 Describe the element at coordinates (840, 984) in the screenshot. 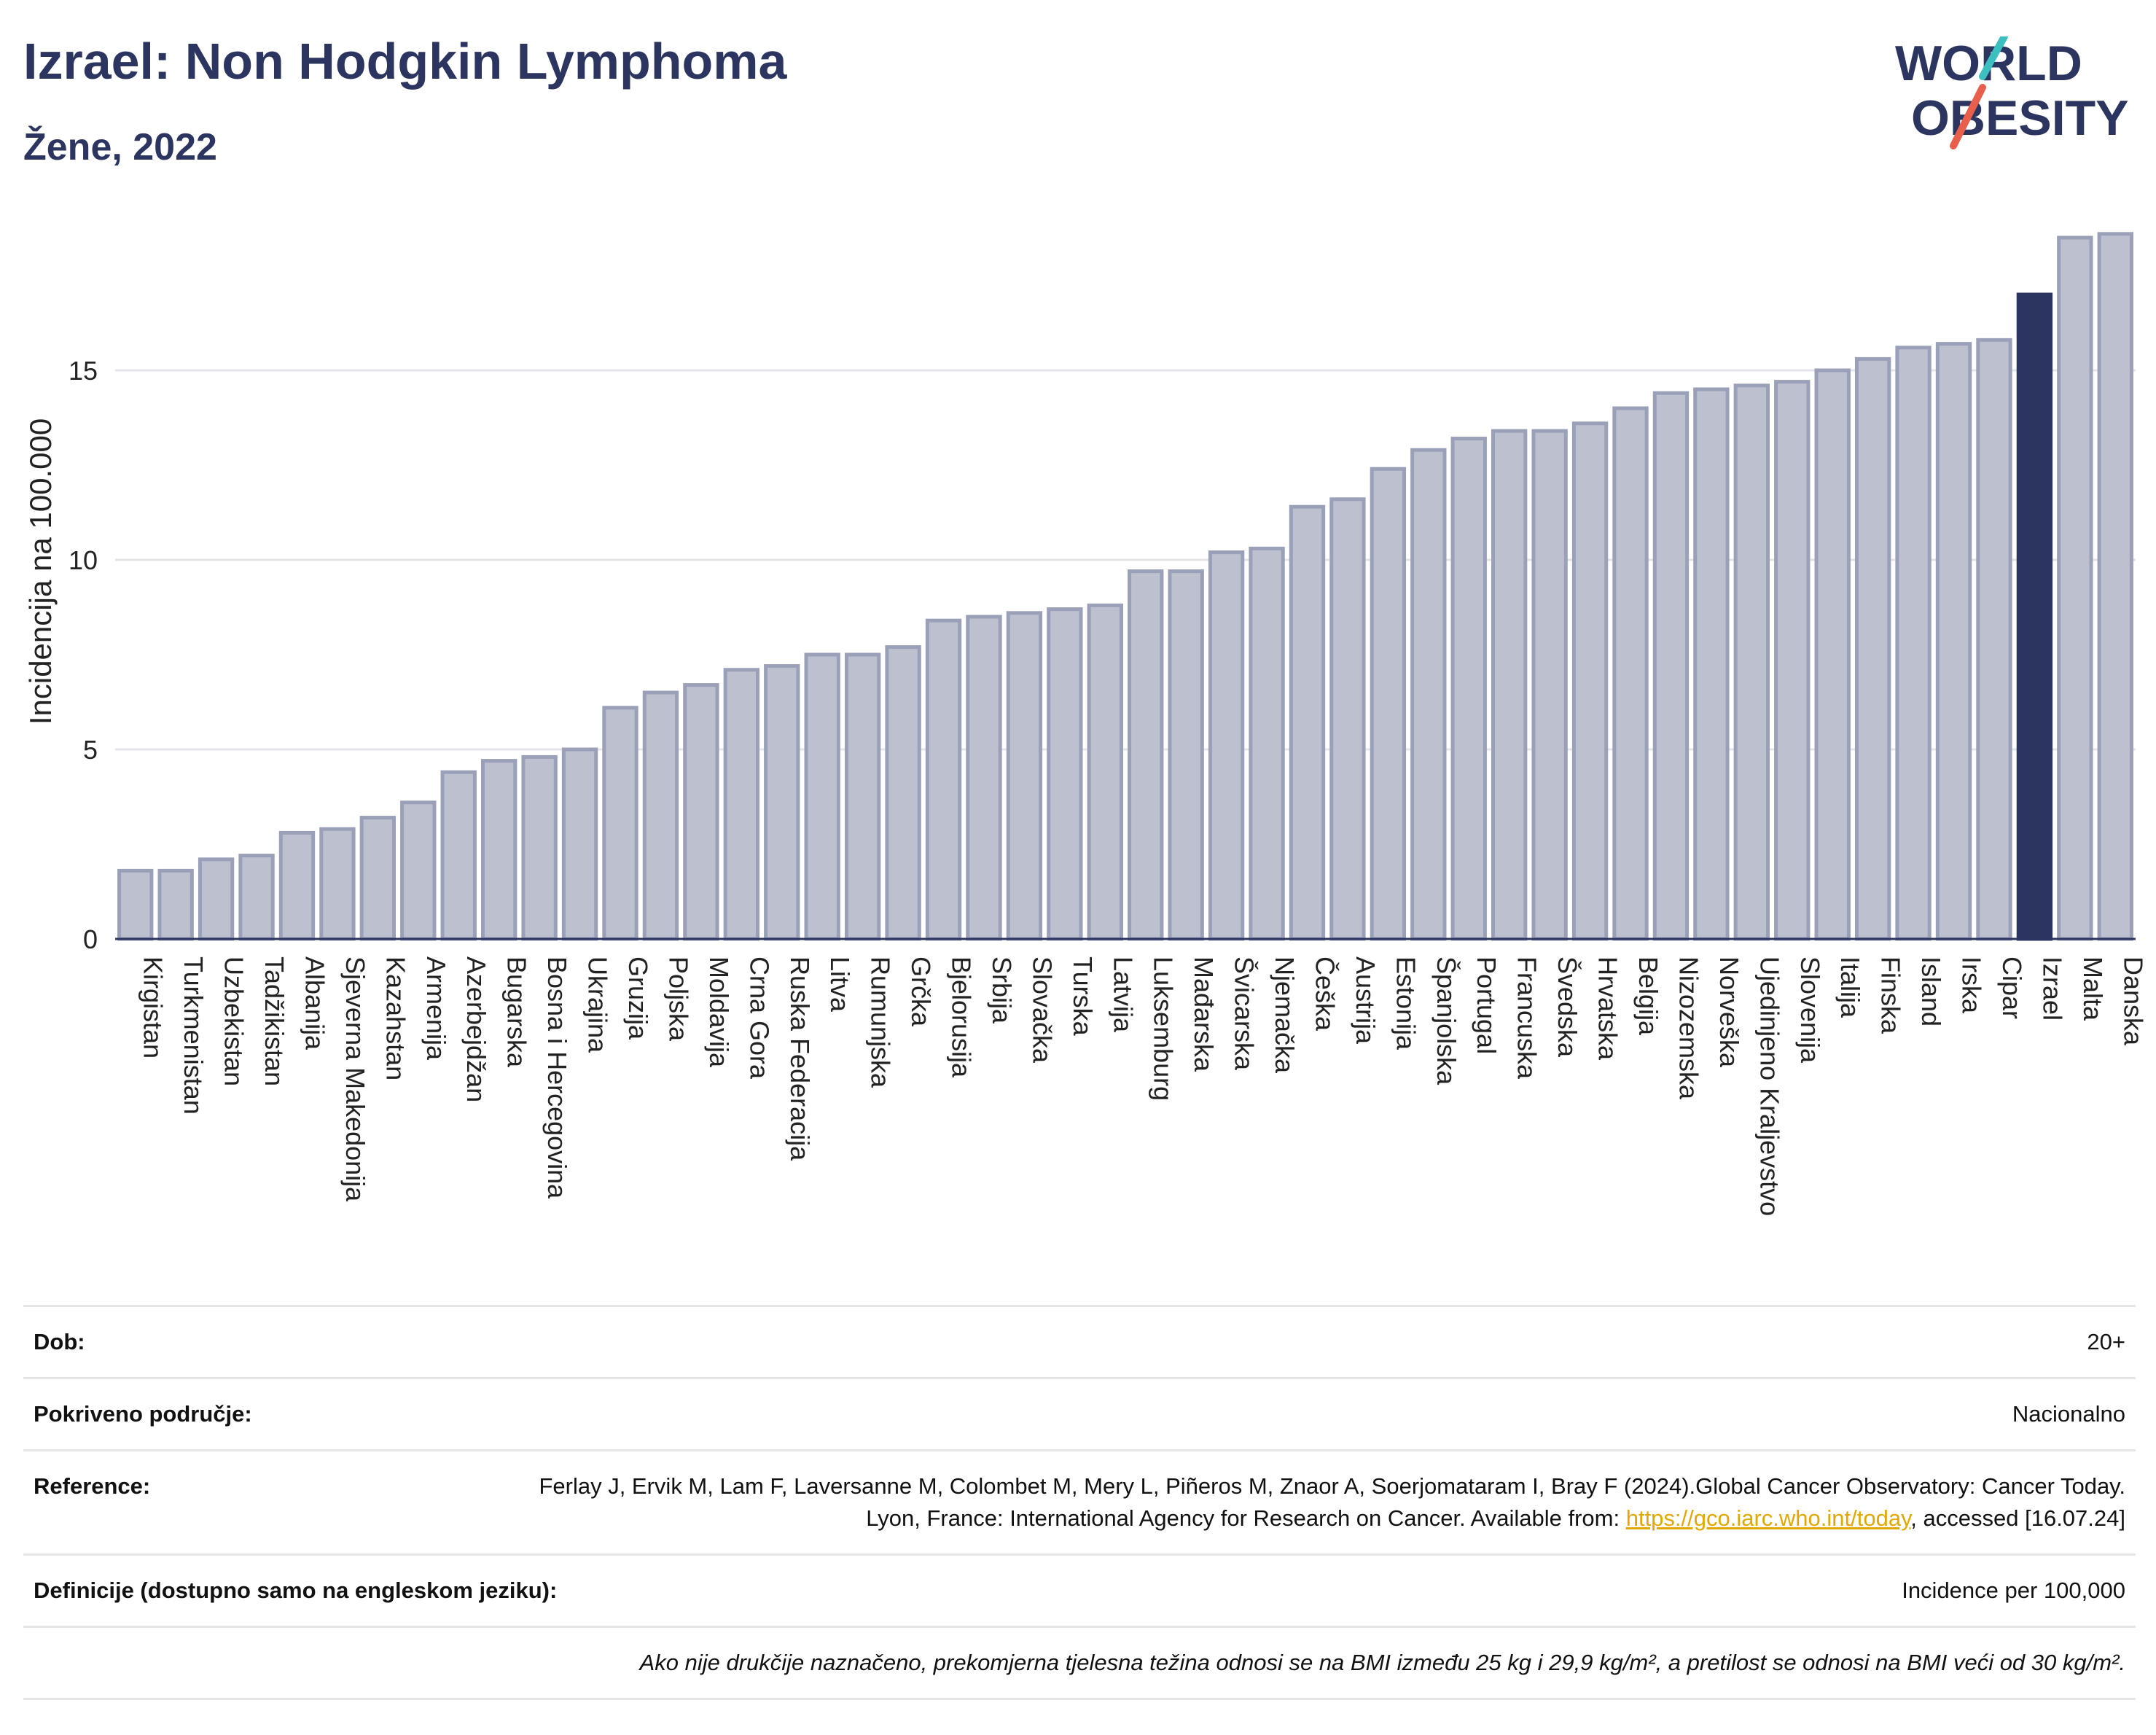

I see `x-tick-label-17: Litva` at that location.